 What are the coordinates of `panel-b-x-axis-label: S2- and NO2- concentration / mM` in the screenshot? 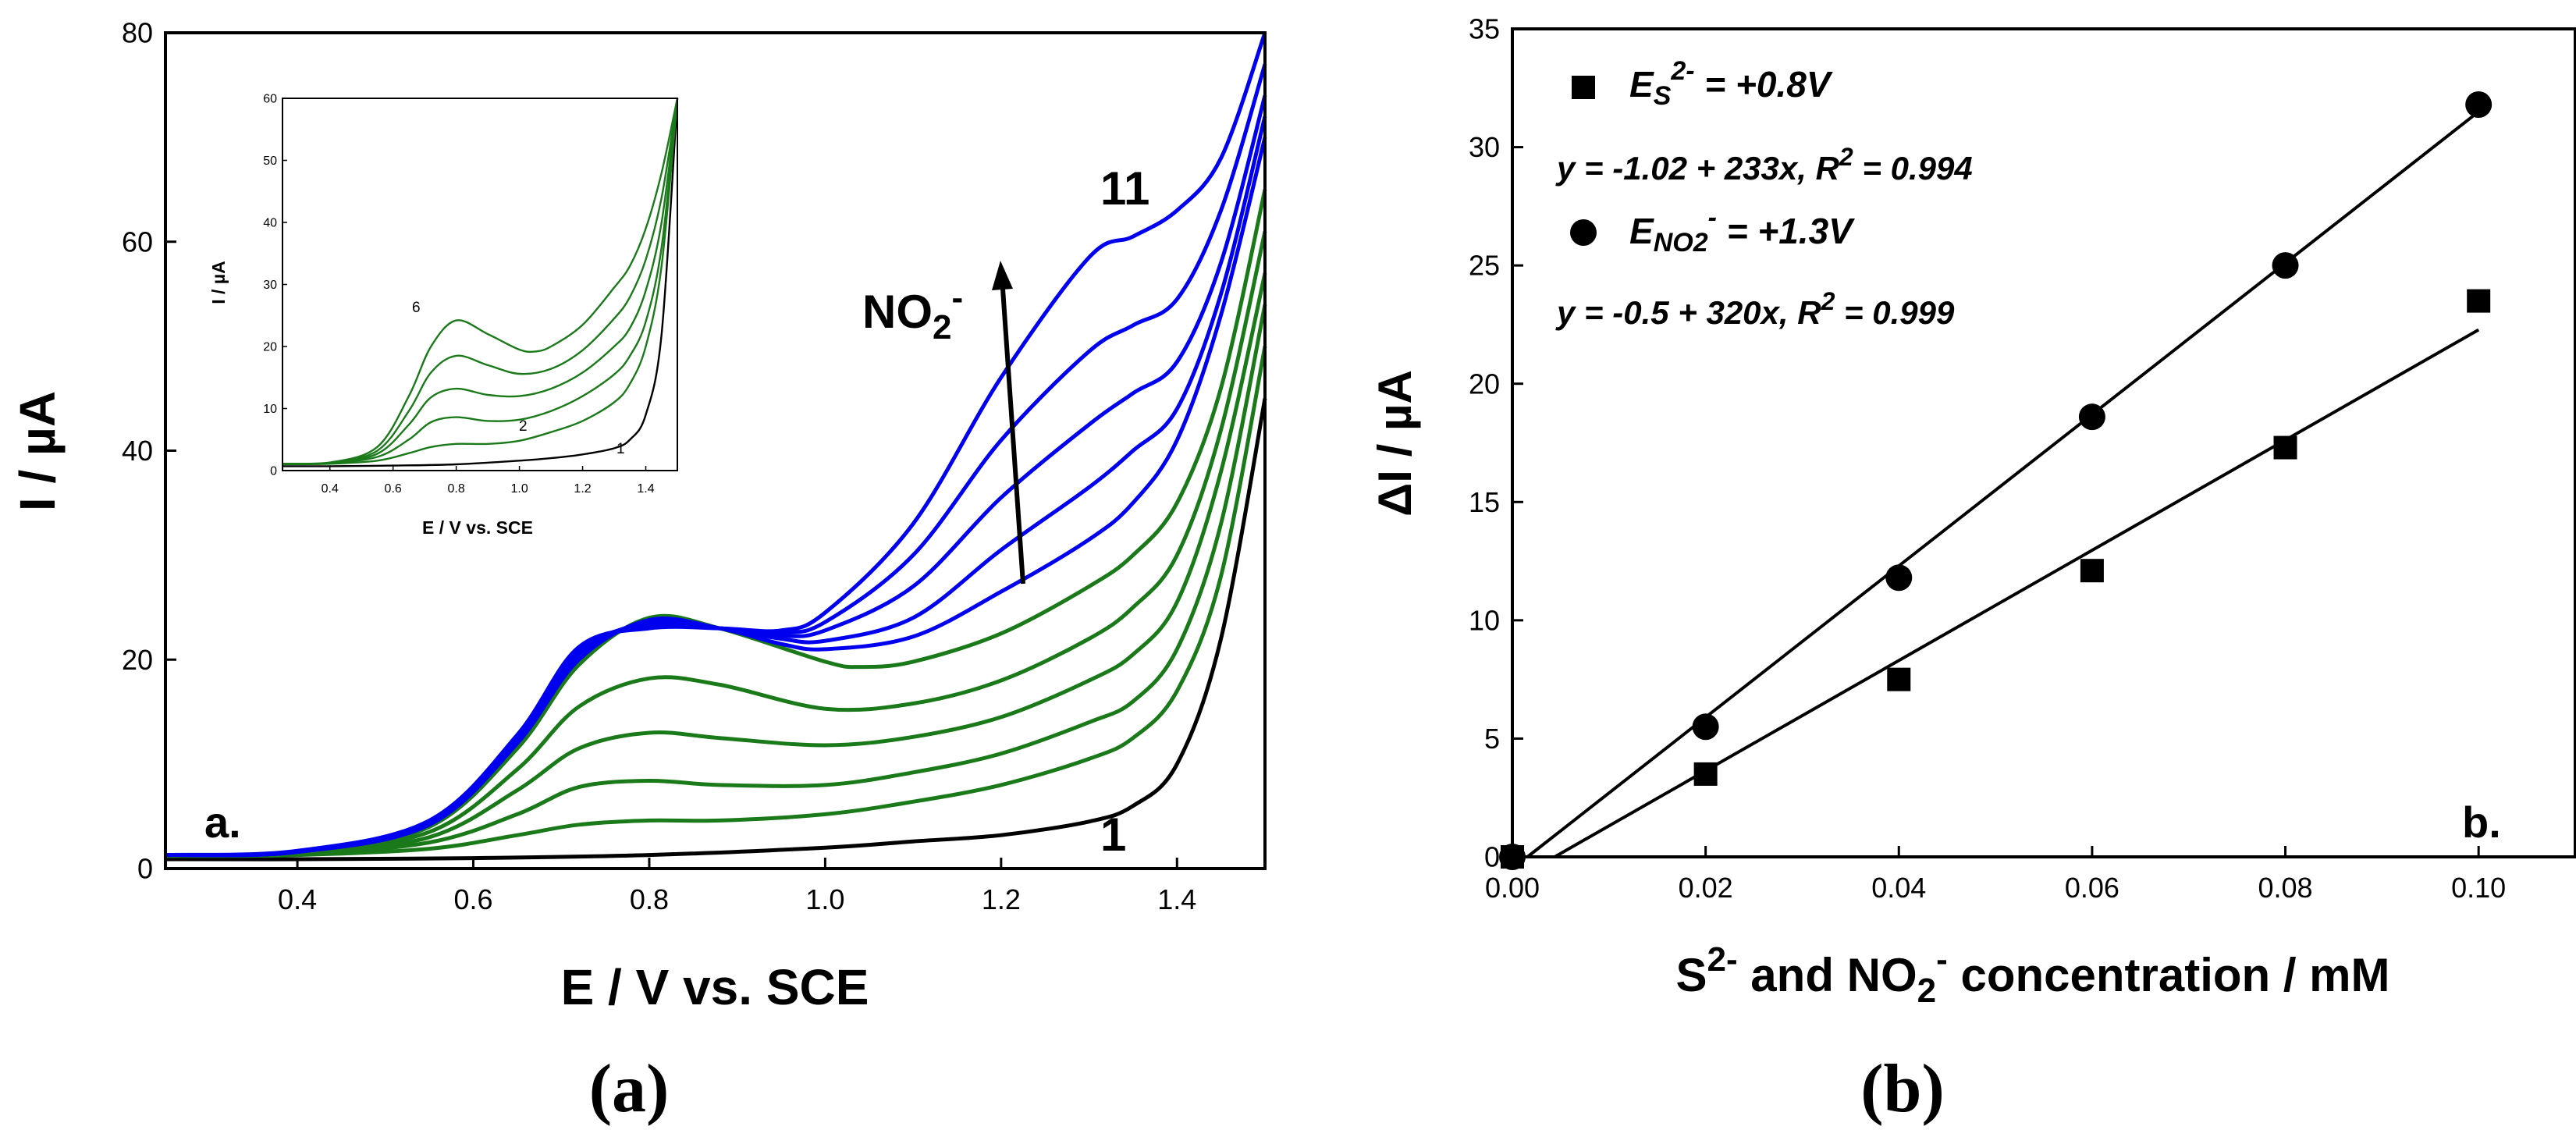 It's located at (2032, 975).